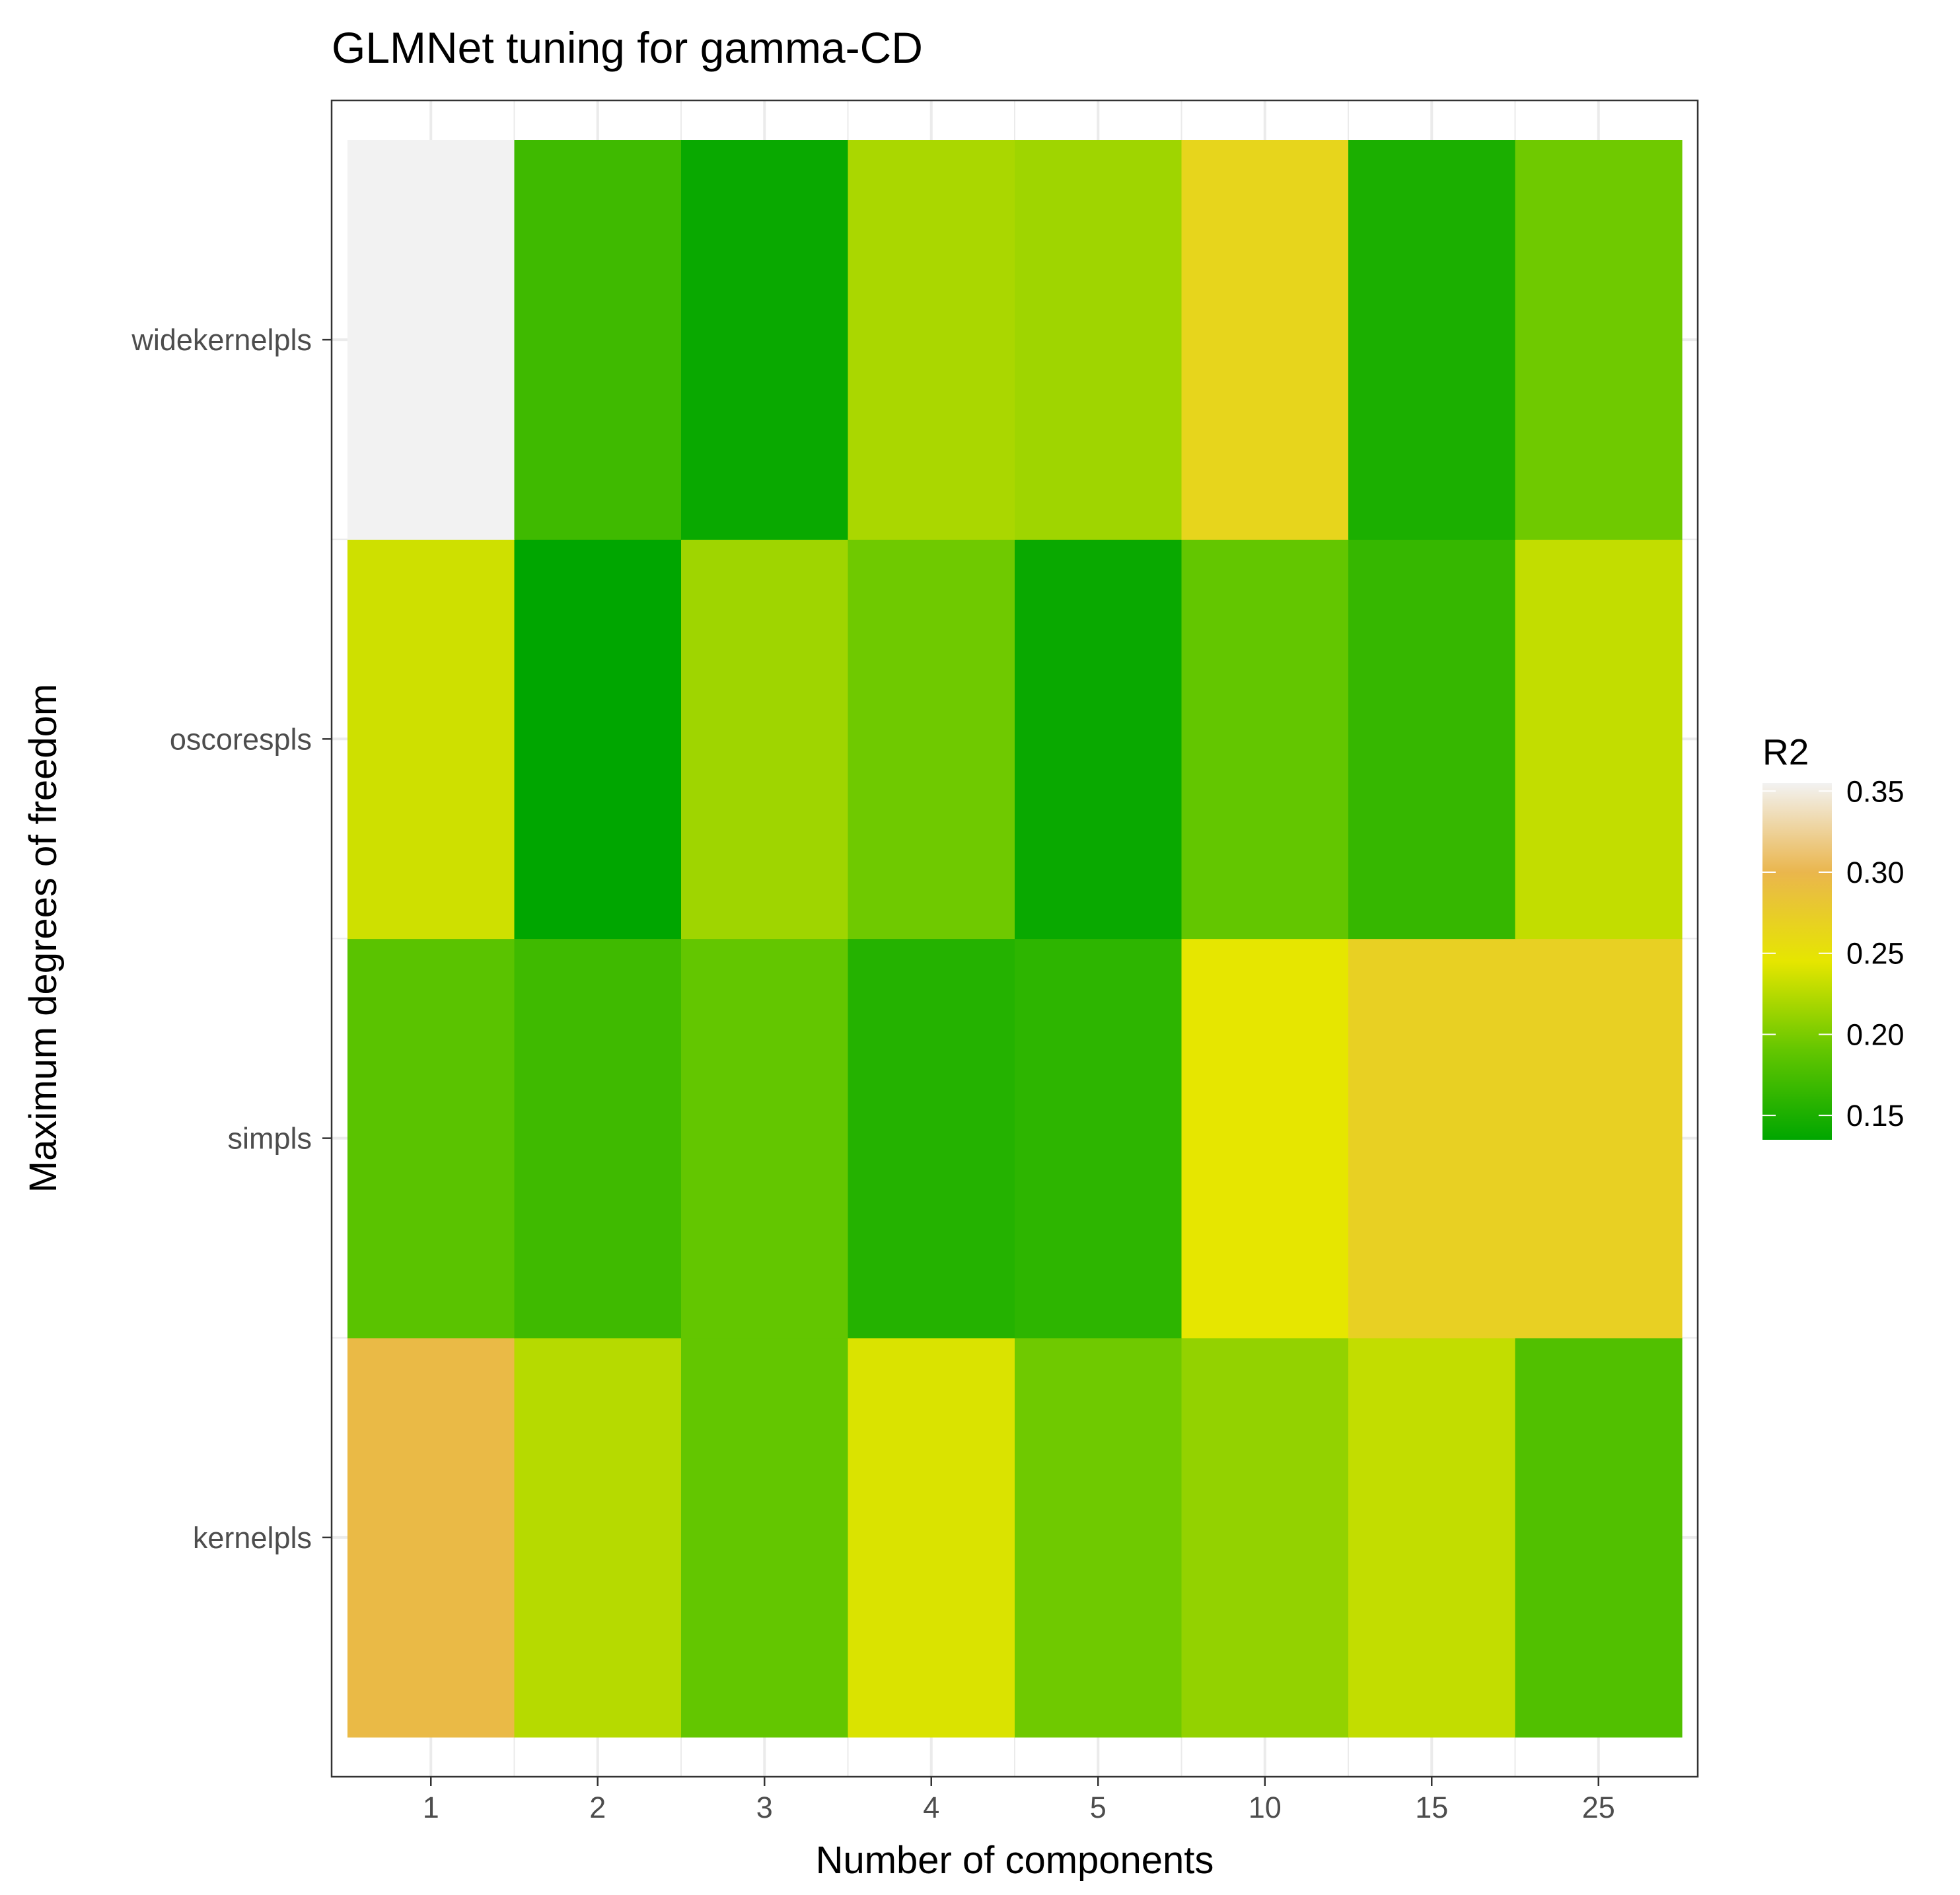 The width and height of the screenshot is (1960, 1895). Describe the element at coordinates (931, 1807) in the screenshot. I see `x-tick-label: 4` at that location.